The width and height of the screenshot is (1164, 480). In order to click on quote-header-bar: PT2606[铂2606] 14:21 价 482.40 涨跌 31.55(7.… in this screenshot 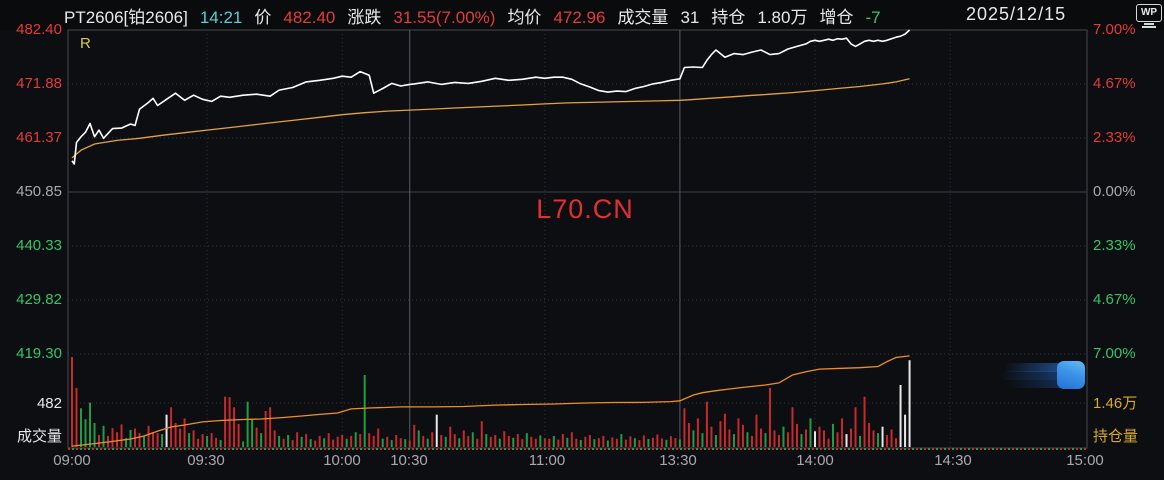, I will do `click(582, 15)`.